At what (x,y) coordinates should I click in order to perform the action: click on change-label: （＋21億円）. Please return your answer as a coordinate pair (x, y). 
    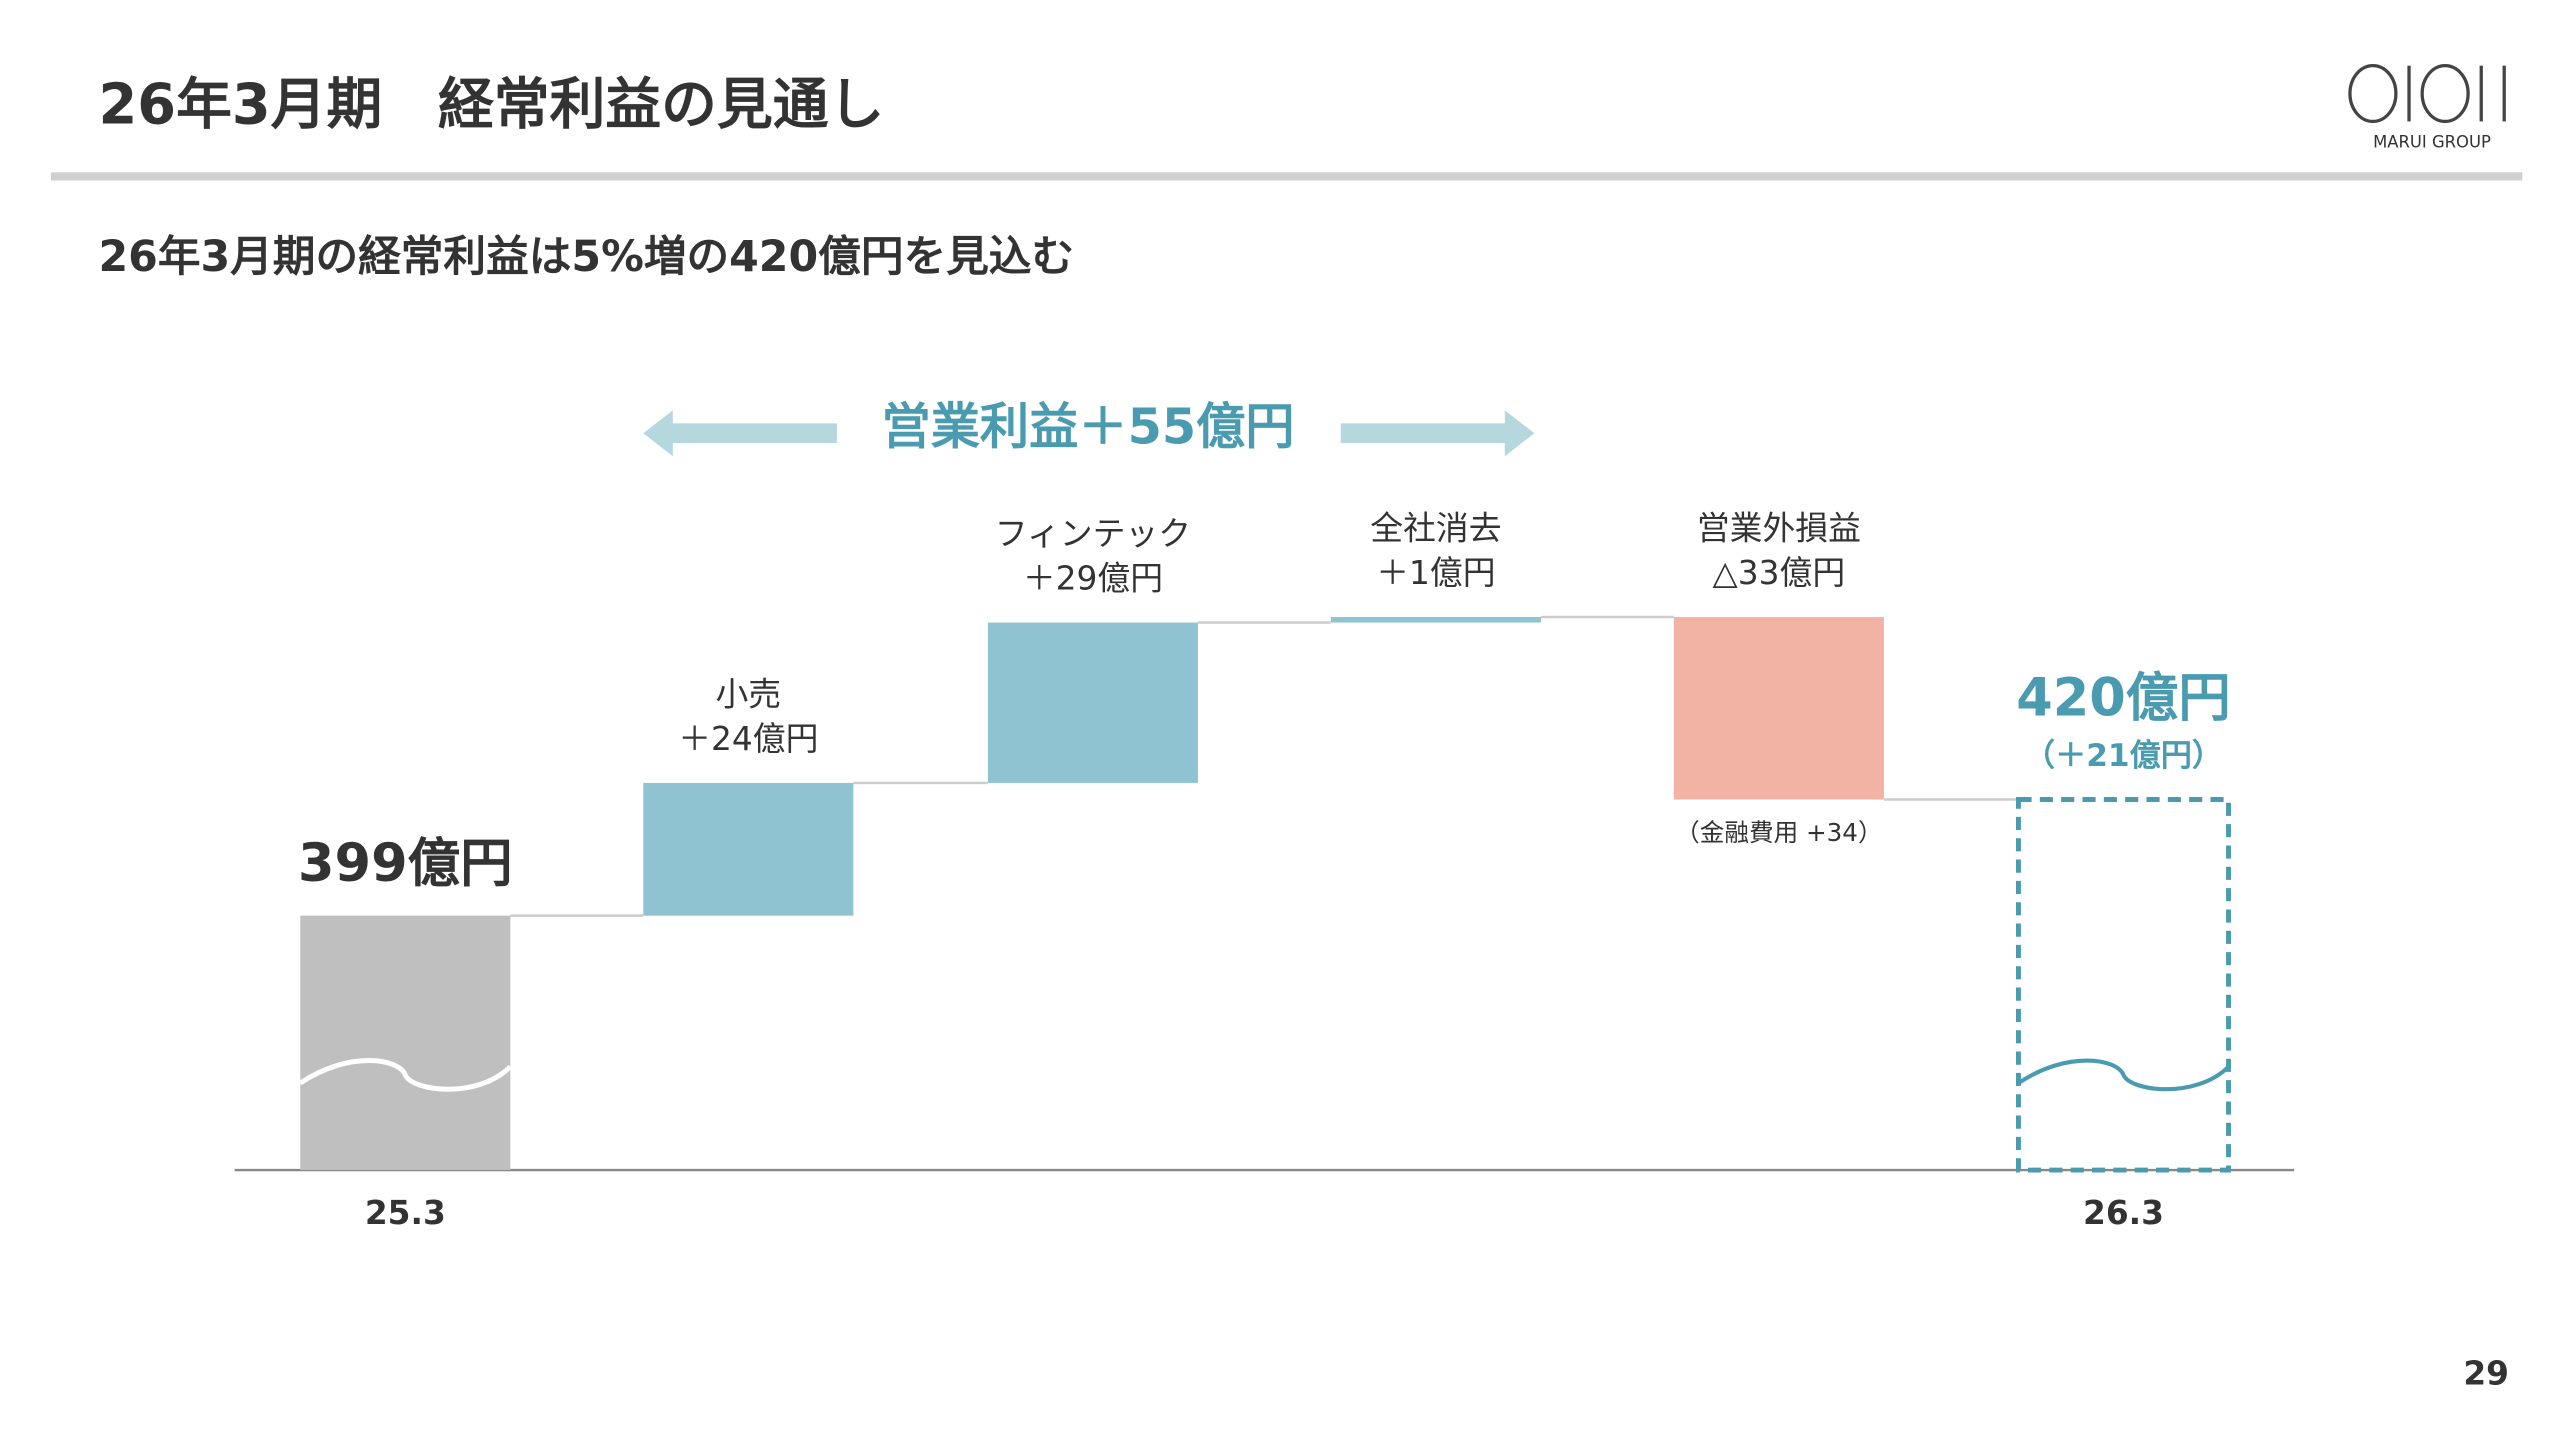
    Looking at the image, I should click on (2123, 756).